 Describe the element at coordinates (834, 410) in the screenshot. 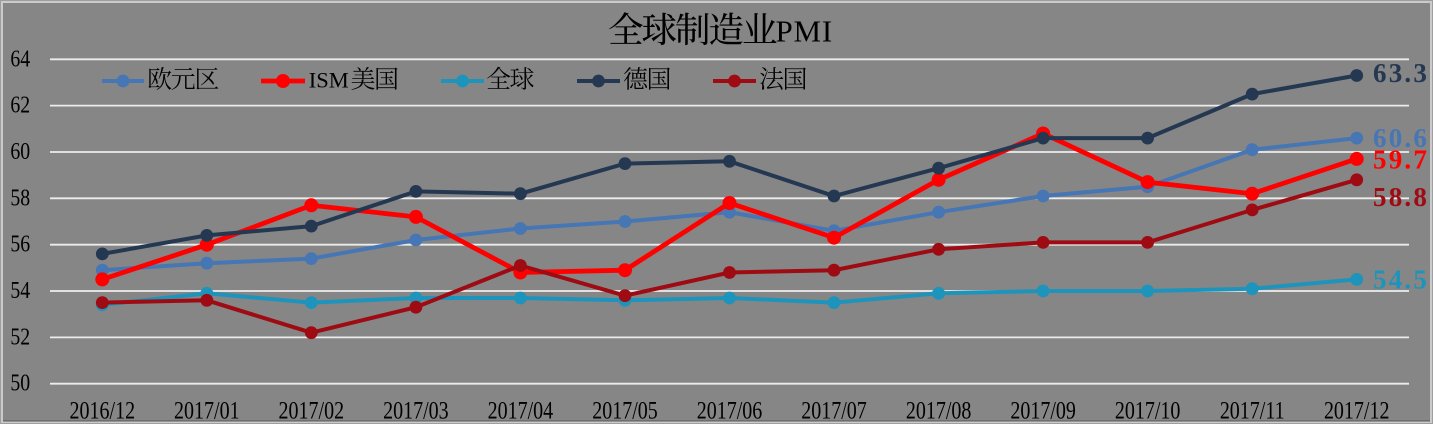

I see `svg-text: 2017/07` at that location.